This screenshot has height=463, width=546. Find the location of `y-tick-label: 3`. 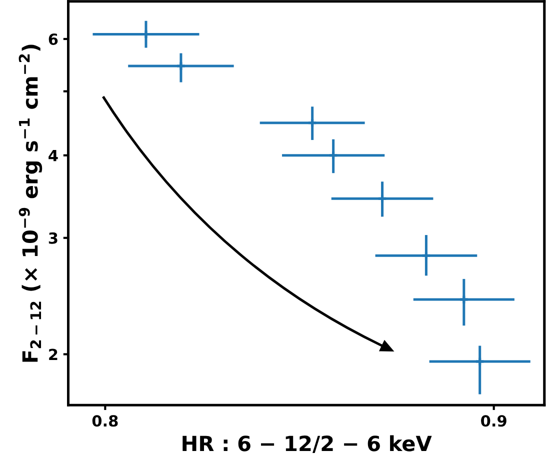

y-tick-label: 3 is located at coordinates (53, 238).